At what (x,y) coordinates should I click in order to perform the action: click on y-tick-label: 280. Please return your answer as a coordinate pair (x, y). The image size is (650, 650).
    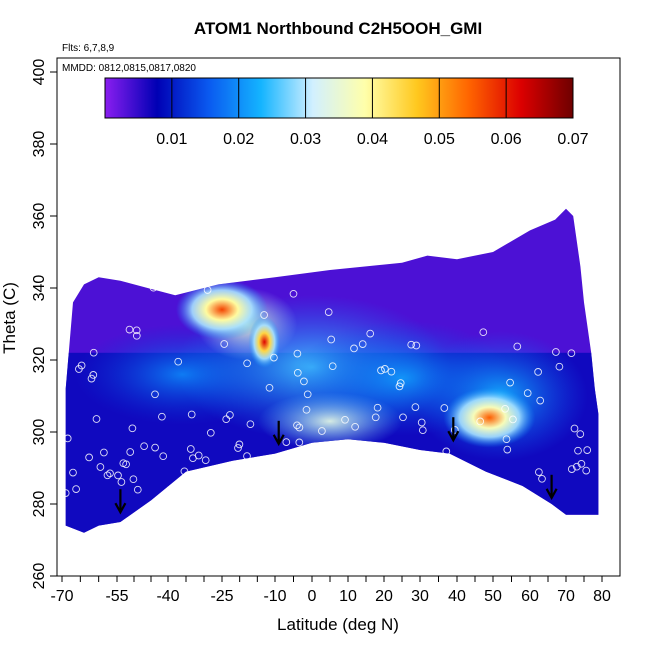
    Looking at the image, I should click on (39, 504).